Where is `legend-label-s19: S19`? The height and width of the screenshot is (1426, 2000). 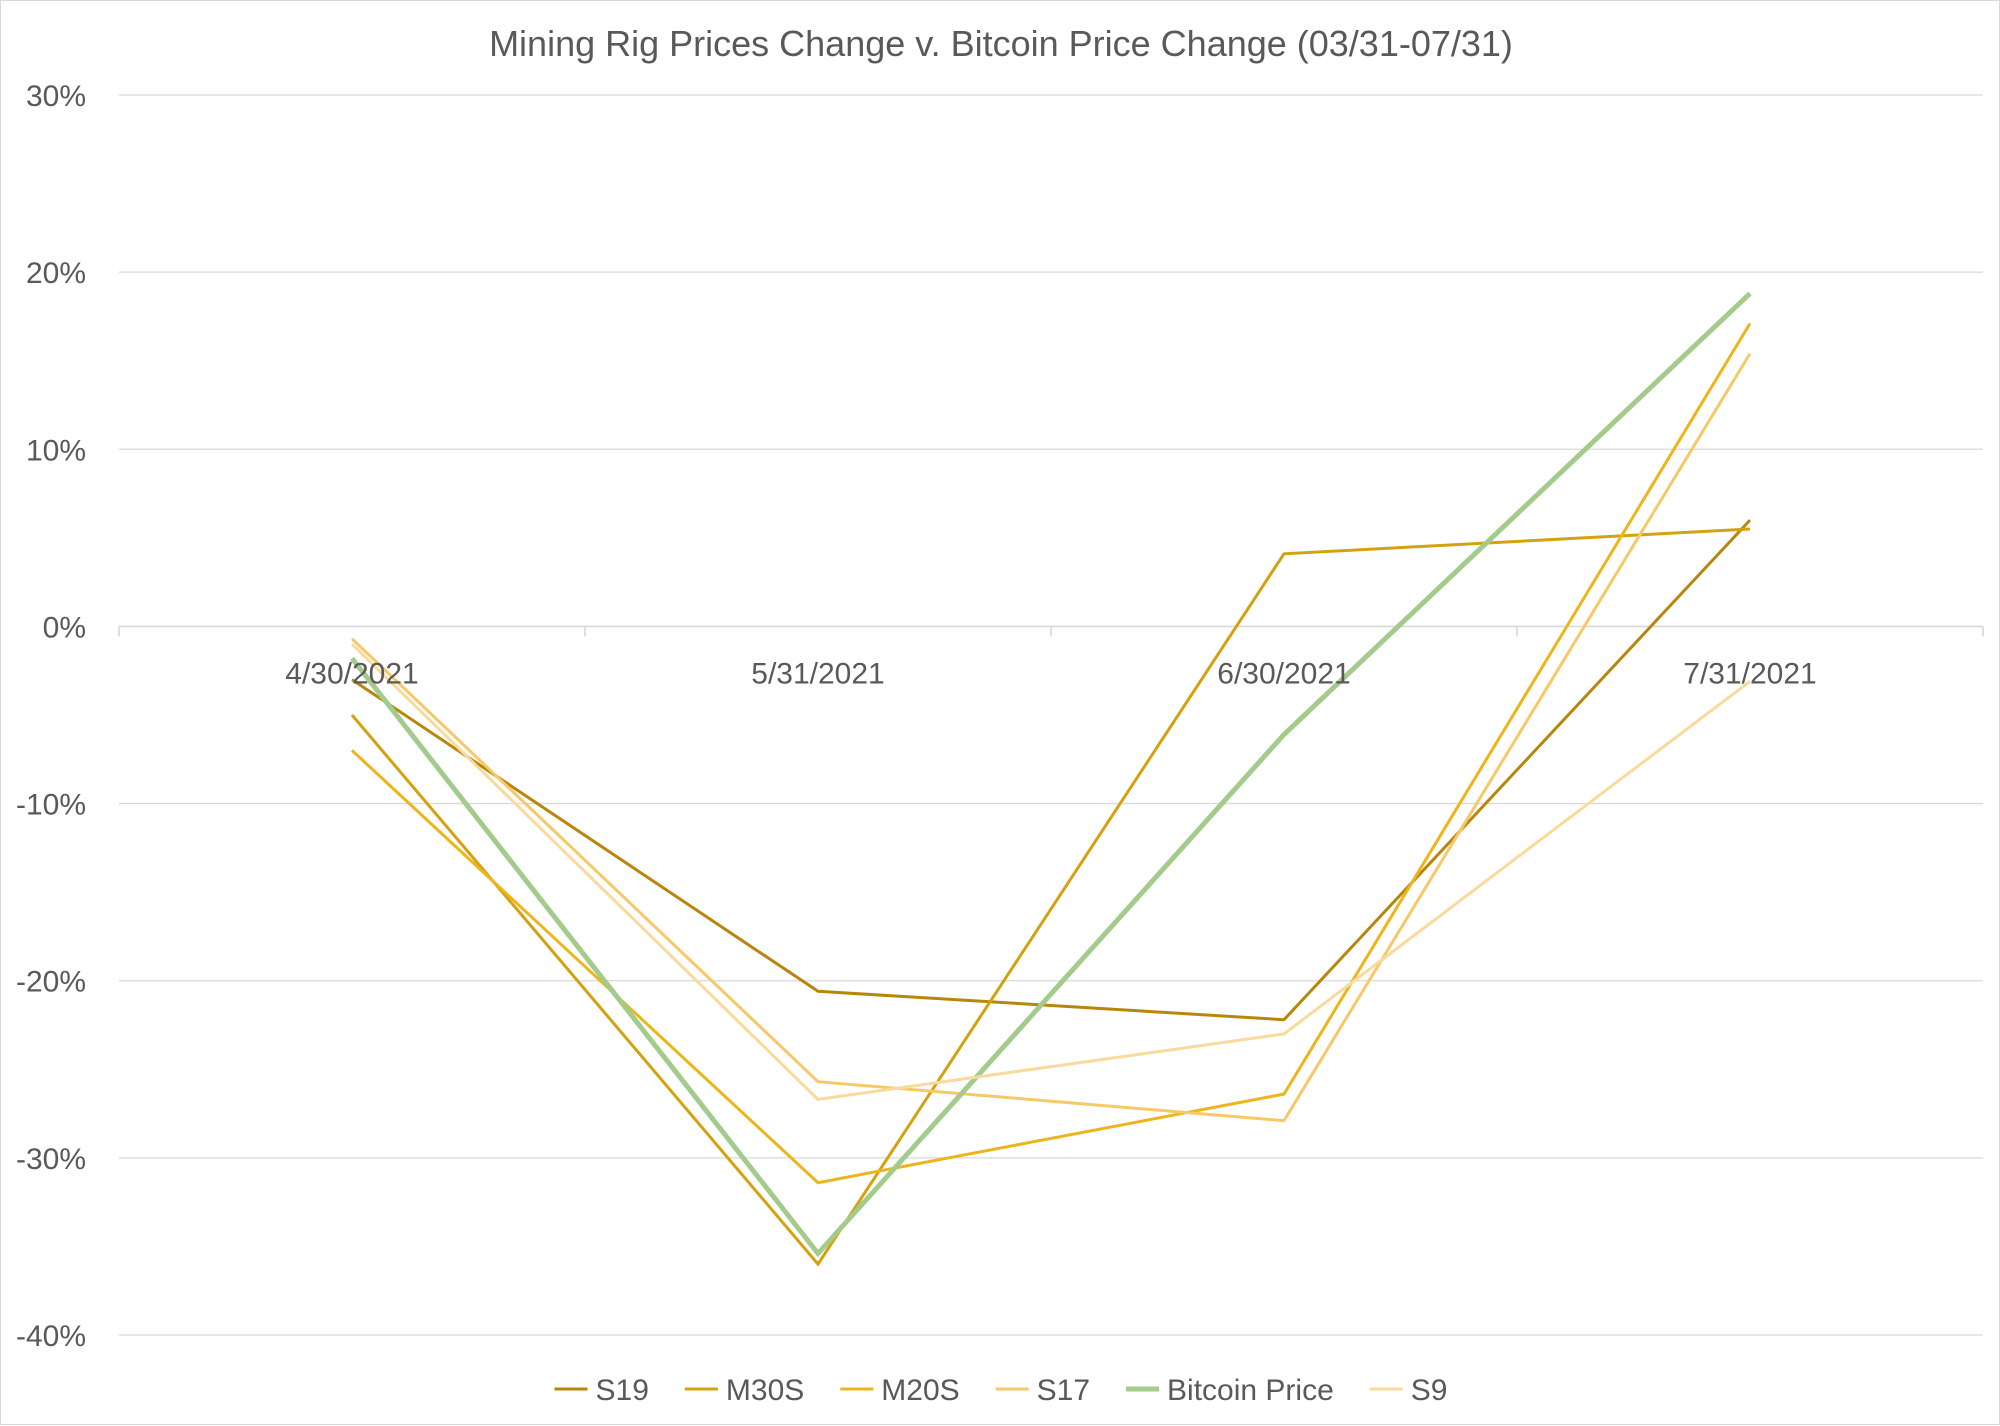
legend-label-s19: S19 is located at coordinates (622, 1390).